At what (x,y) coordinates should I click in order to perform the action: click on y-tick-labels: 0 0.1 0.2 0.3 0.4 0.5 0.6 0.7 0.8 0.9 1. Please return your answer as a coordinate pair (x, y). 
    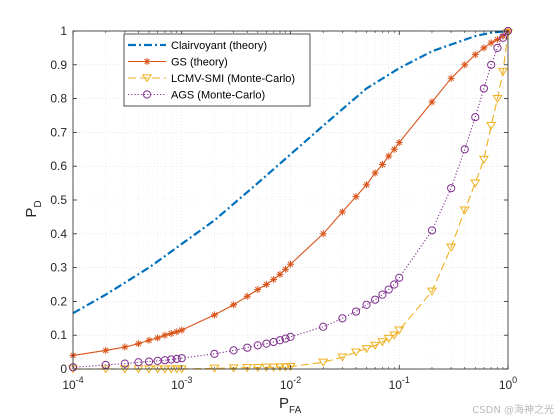
    Looking at the image, I should click on (58, 200).